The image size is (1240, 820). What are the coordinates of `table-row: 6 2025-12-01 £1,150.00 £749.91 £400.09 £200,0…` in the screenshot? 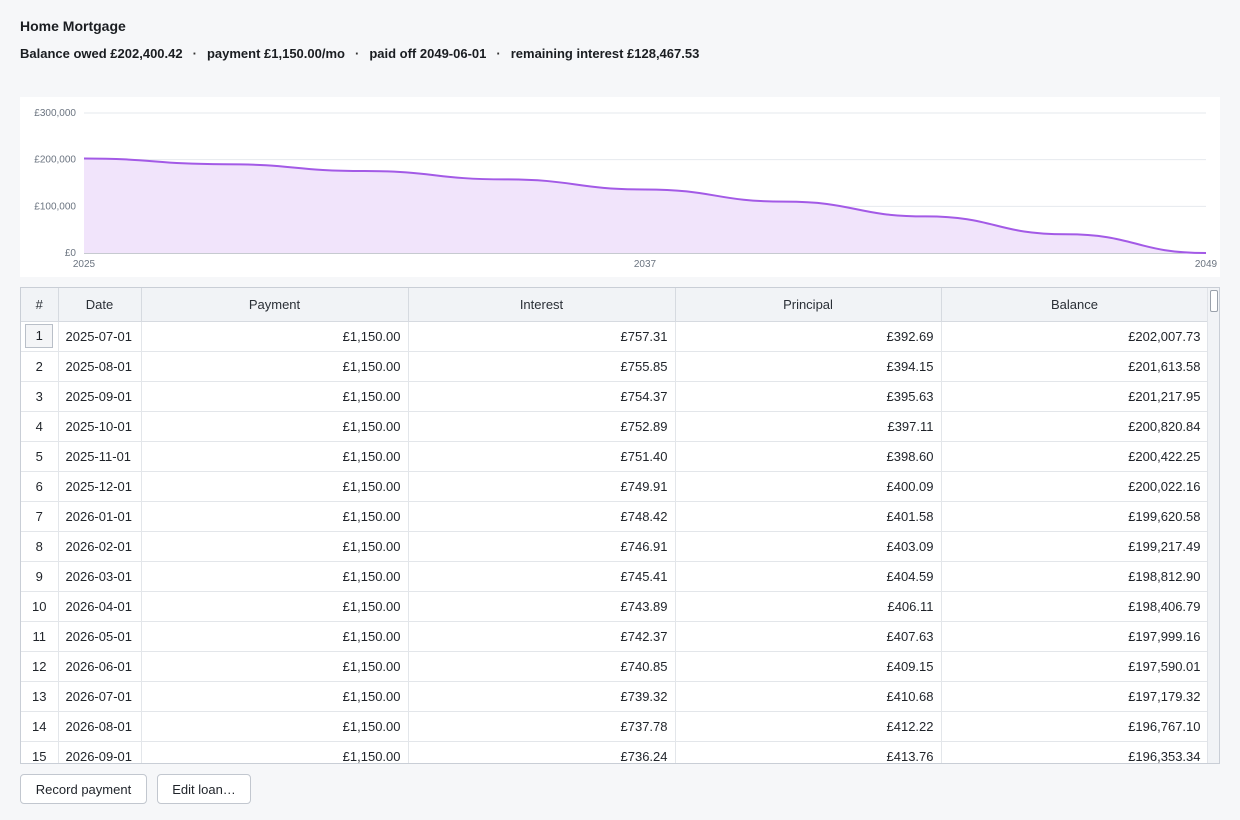 It's located at (615, 486).